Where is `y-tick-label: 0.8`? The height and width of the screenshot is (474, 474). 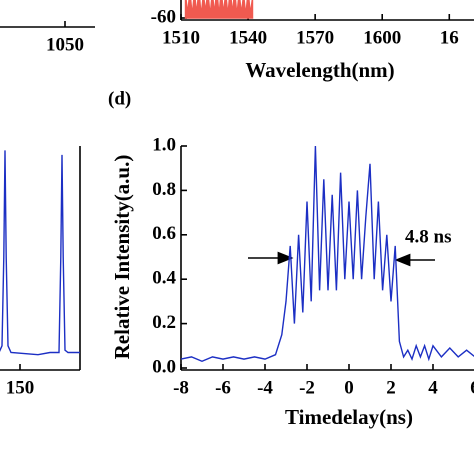
y-tick-label: 0.8 is located at coordinates (164, 189).